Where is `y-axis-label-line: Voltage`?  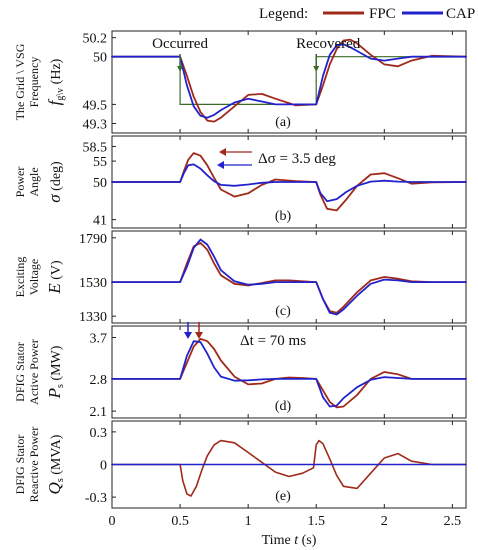
y-axis-label-line: Voltage is located at coordinates (34, 277).